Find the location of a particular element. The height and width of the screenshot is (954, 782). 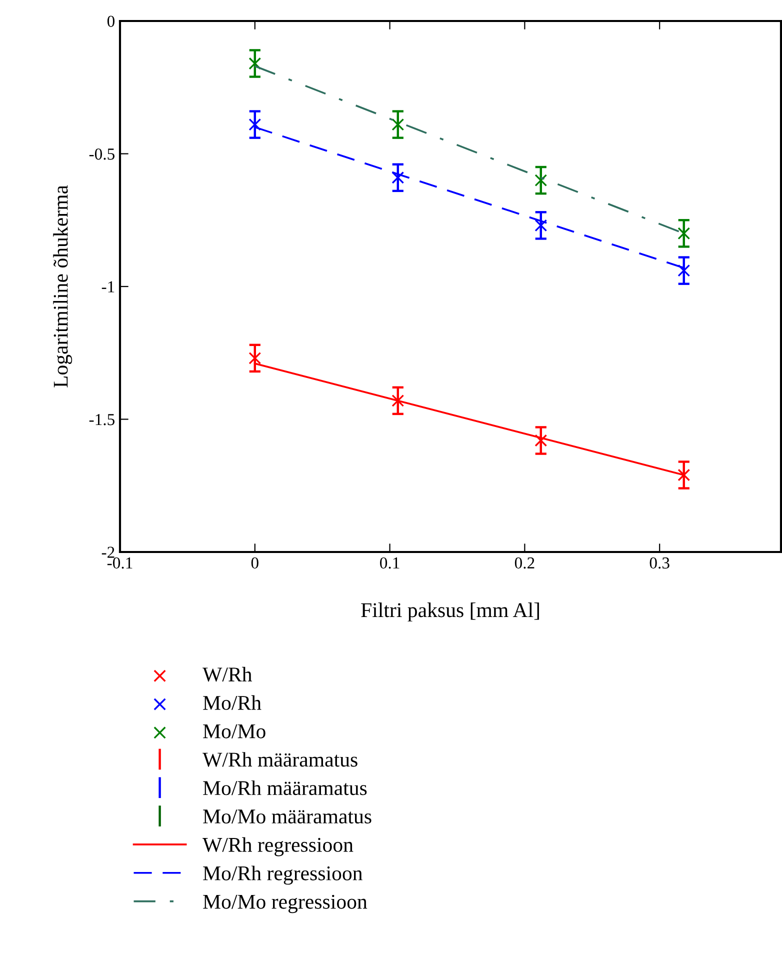

x-axis-title: Filtri paksus [mm Al] is located at coordinates (450, 612).